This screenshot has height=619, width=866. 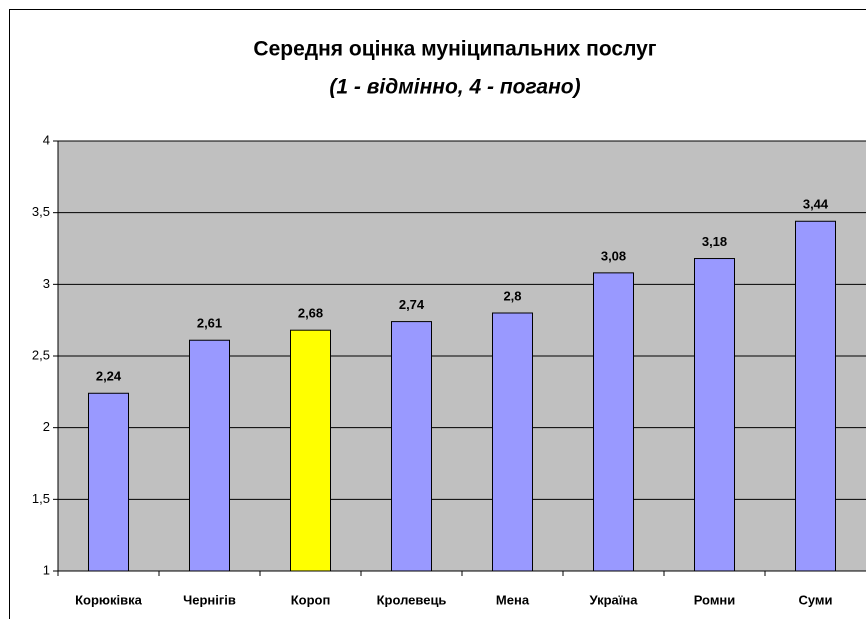 What do you see at coordinates (46, 139) in the screenshot?
I see `y-tick-label: 4` at bounding box center [46, 139].